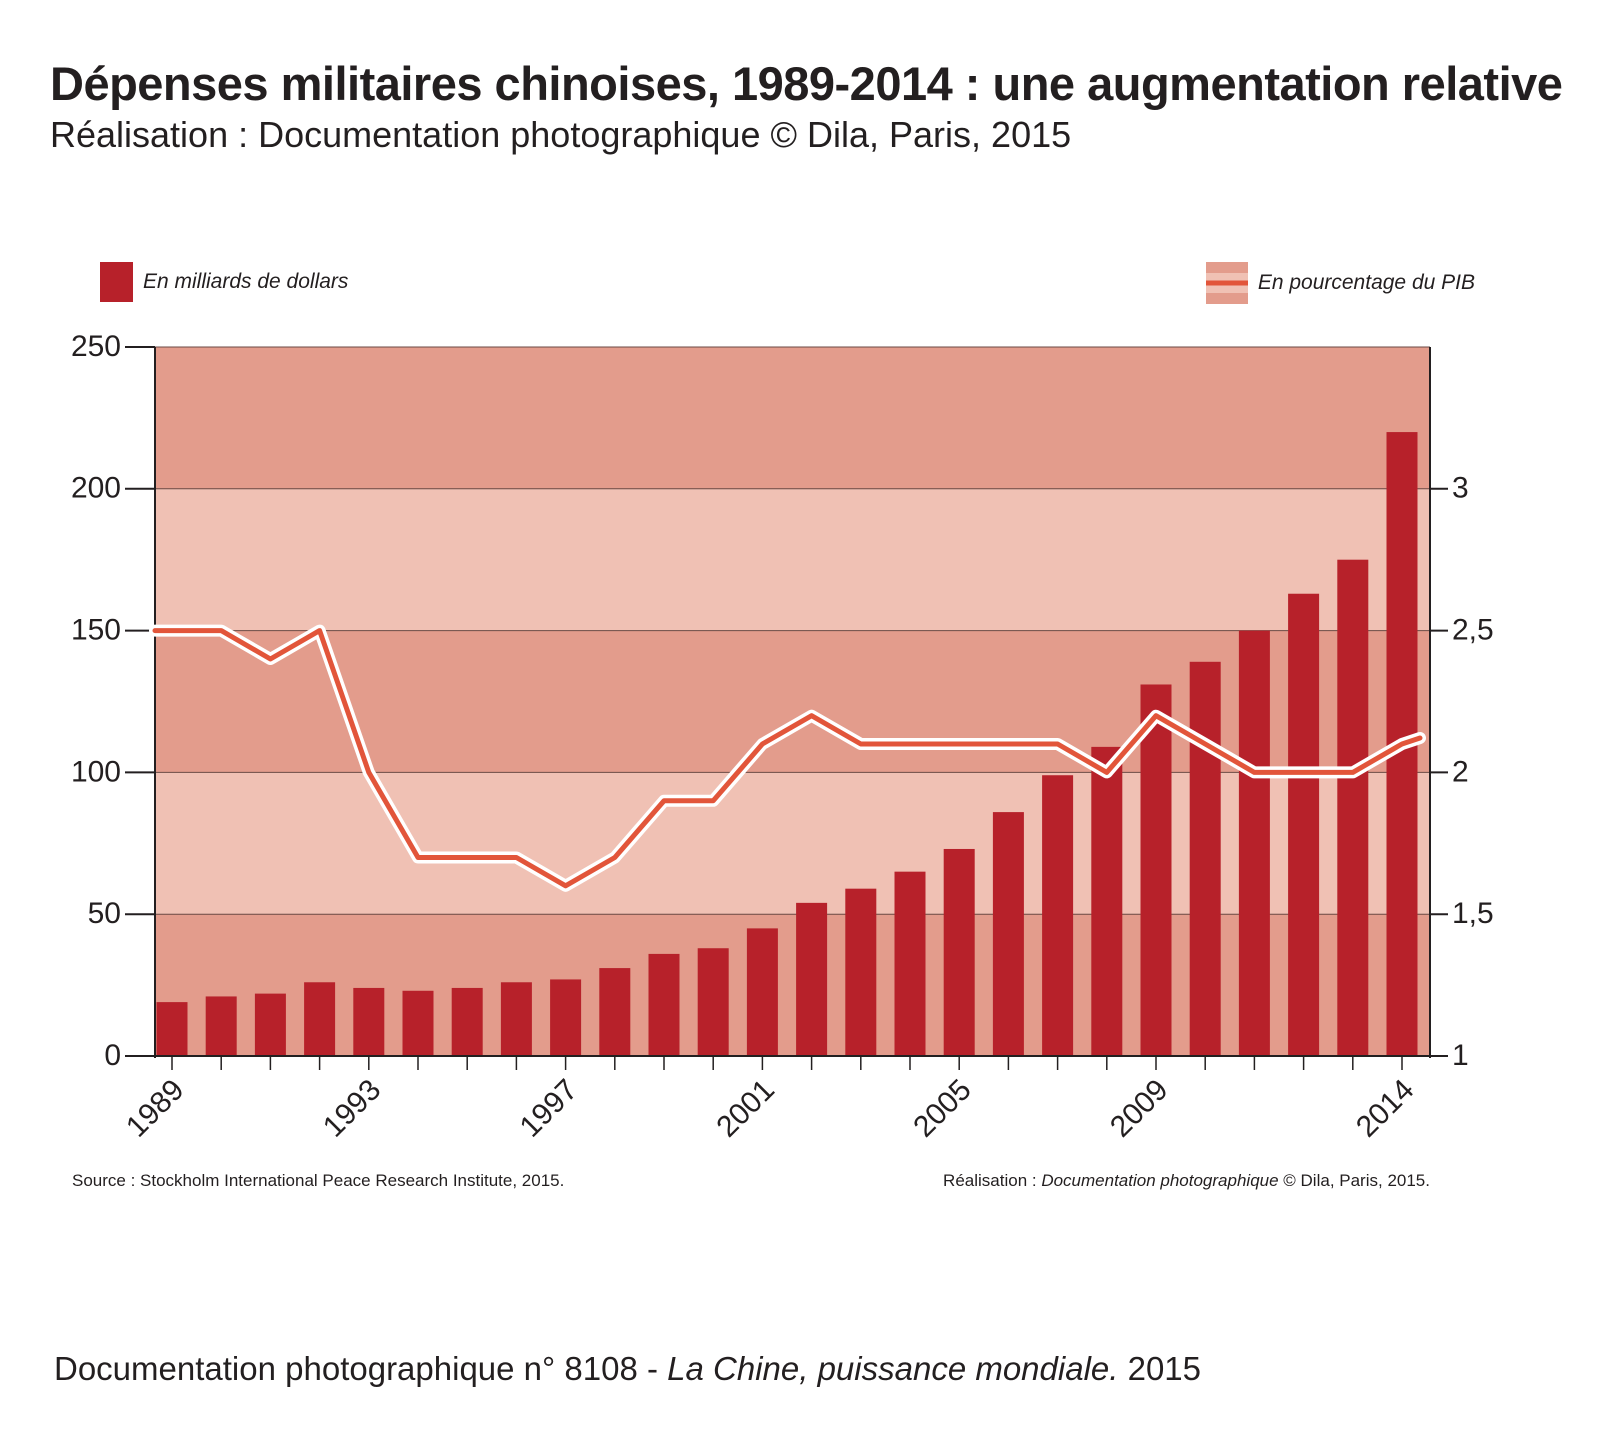  I want to click on bar-2006, so click(1008, 934).